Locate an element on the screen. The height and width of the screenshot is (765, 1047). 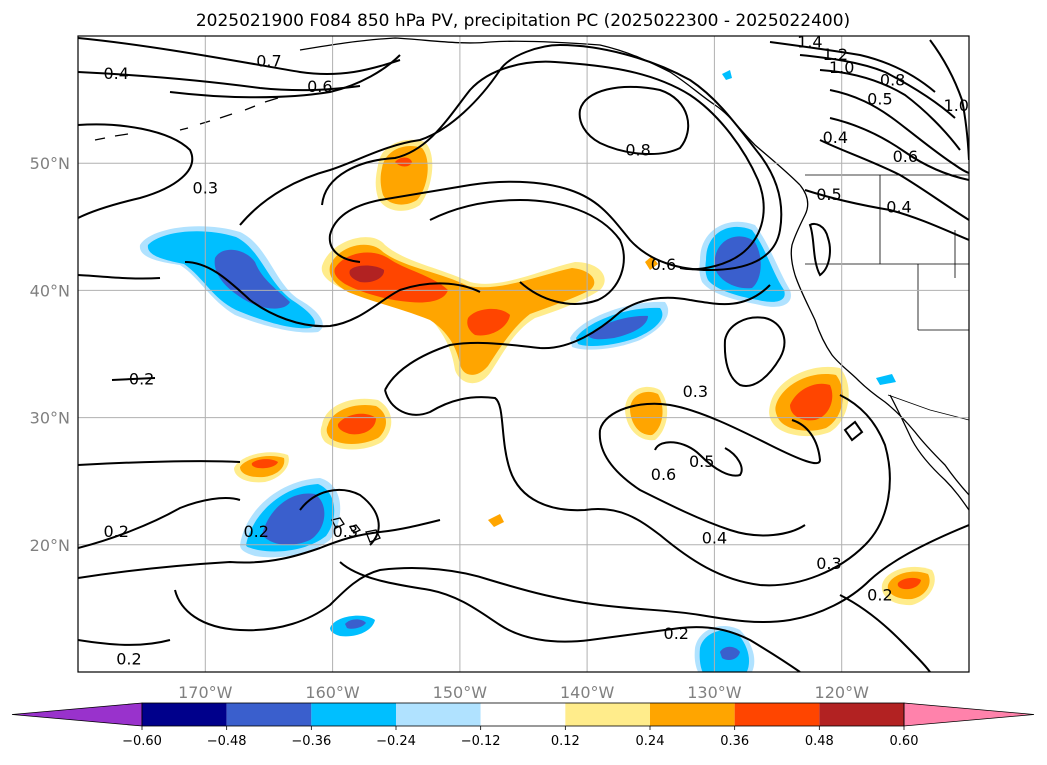
pv-contour-0.2-west is located at coordinates (159, 463).